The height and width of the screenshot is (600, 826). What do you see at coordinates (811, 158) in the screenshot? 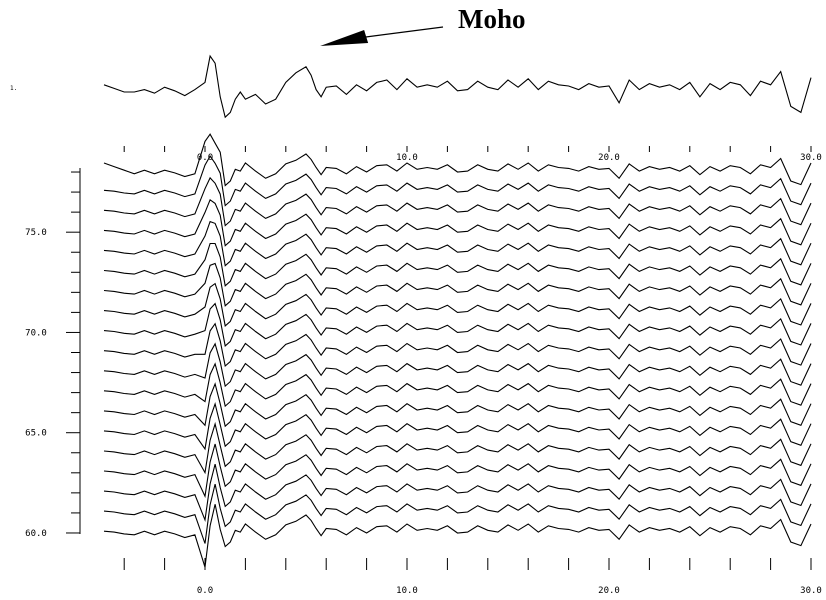
I see `top-x-tick-label: 30.0` at bounding box center [811, 158].